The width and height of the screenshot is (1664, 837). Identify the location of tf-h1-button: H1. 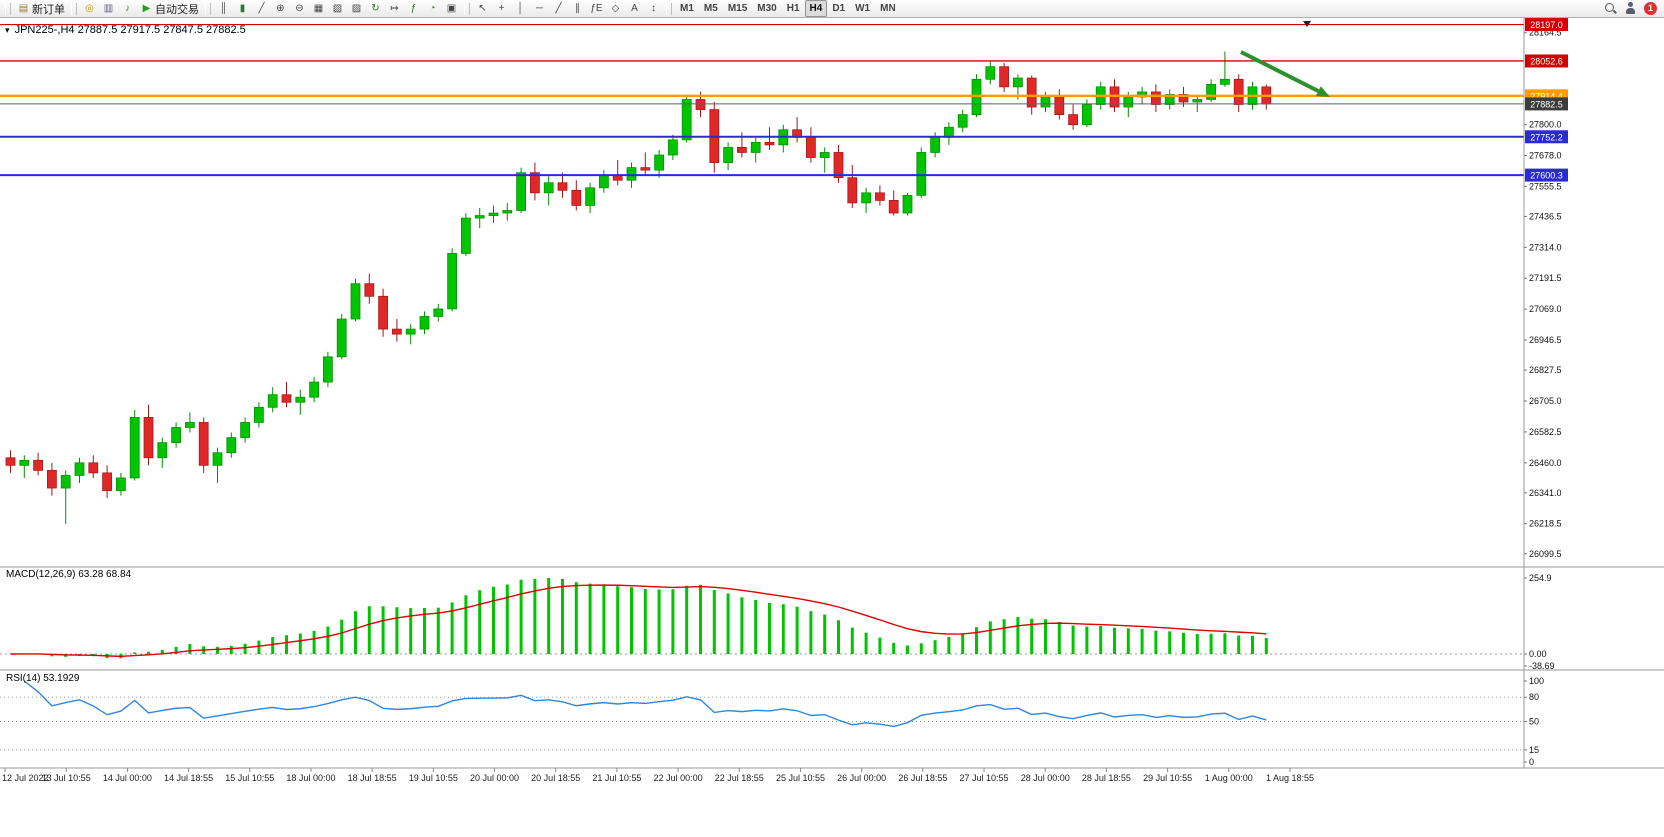
(793, 8).